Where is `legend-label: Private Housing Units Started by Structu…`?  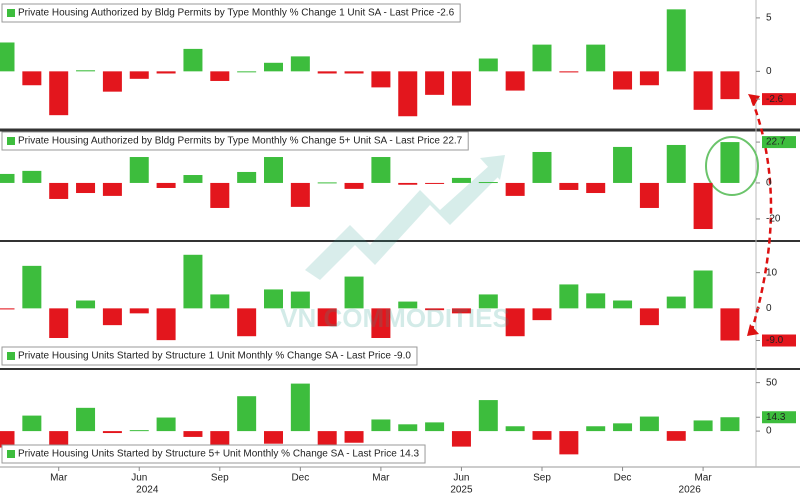 legend-label: Private Housing Units Started by Structu… is located at coordinates (214, 356).